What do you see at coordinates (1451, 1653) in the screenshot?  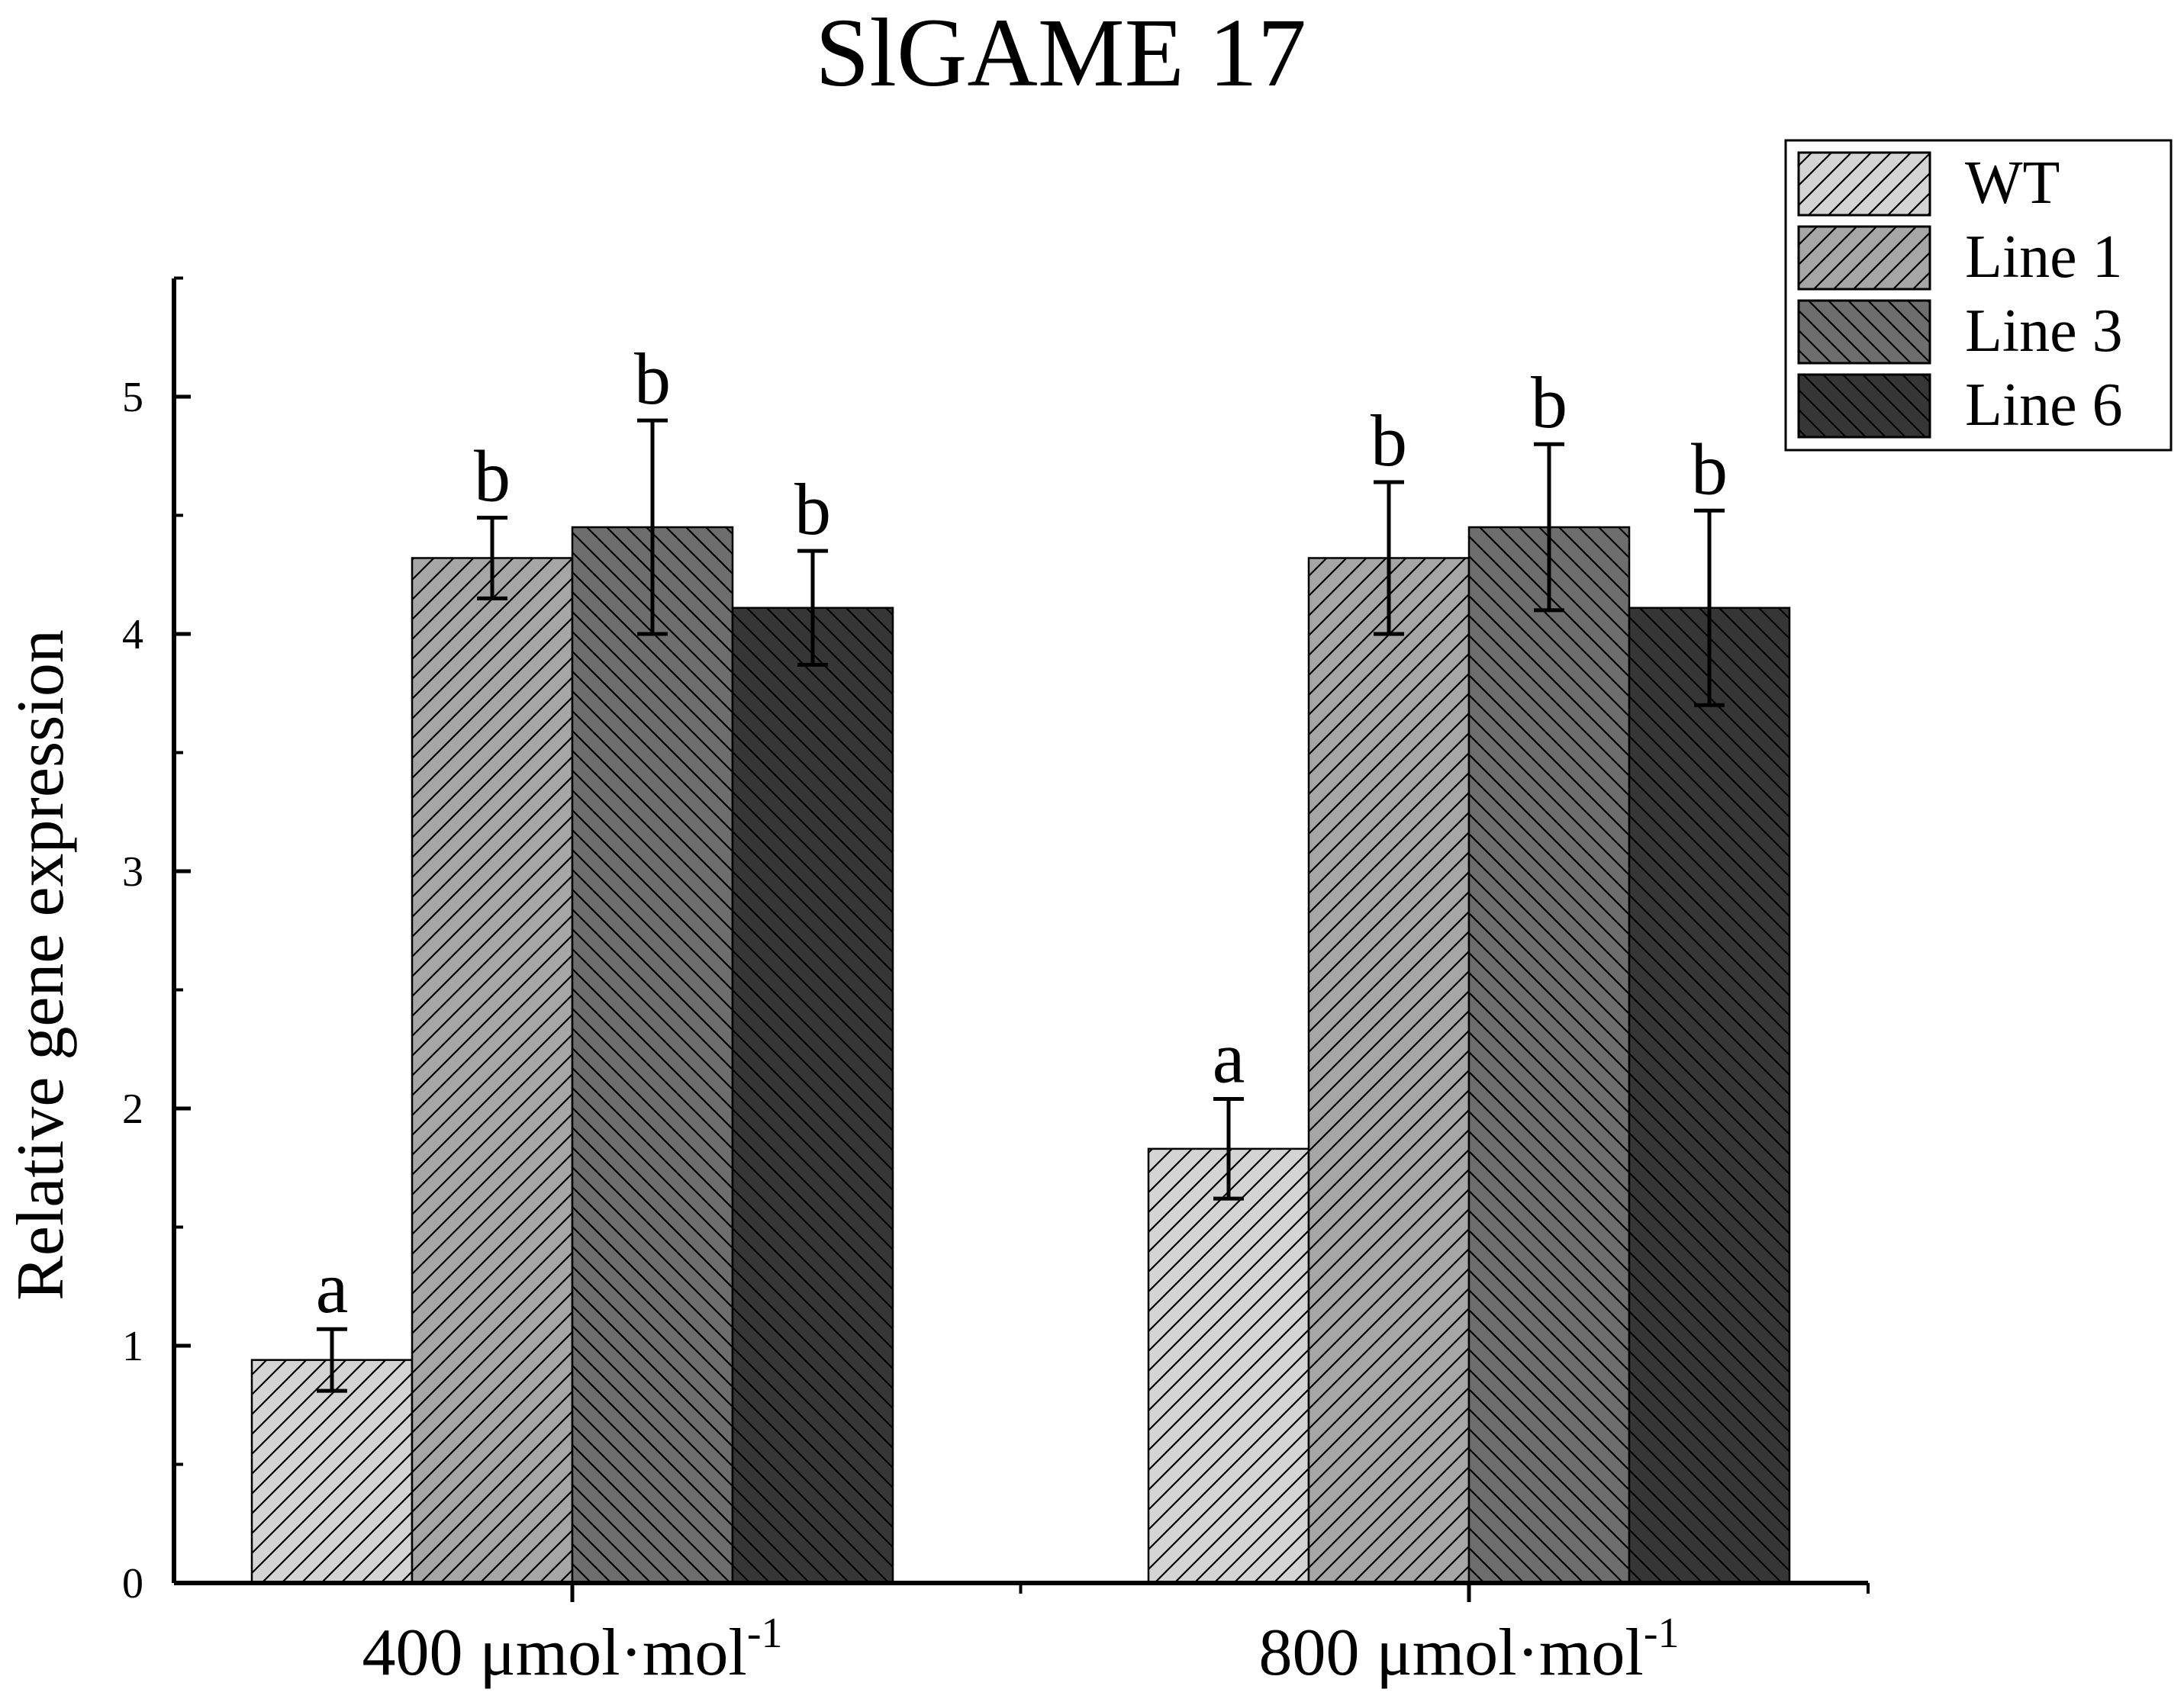 I see `x-category-label-800-main: 800 μmol·mol` at bounding box center [1451, 1653].